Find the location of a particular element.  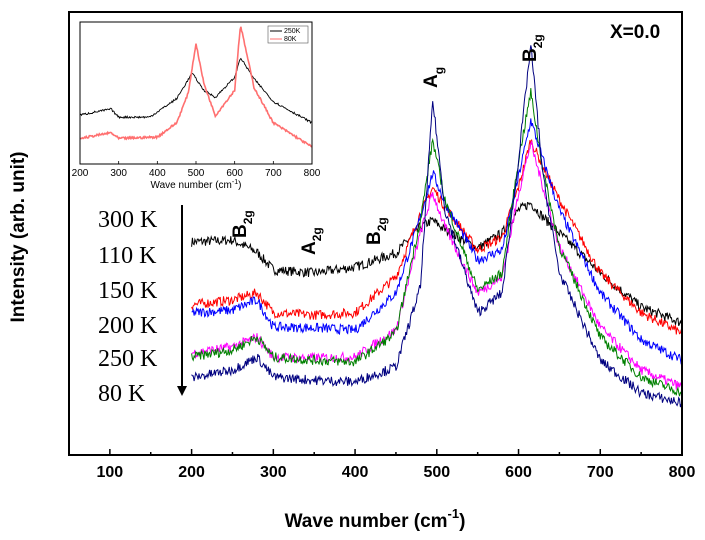

inset-legend: 250K 80K is located at coordinates (288, 34).